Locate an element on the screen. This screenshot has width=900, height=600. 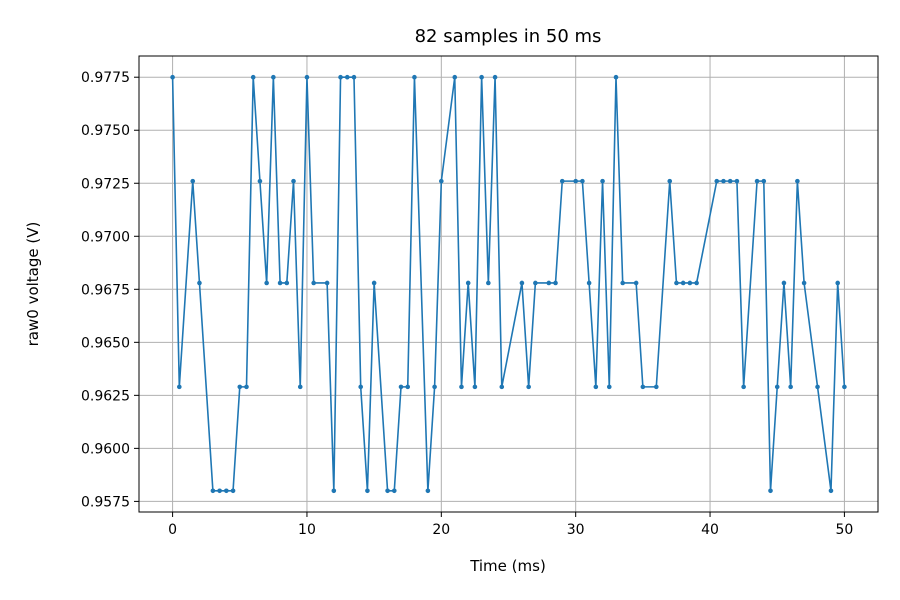
x-tick-label: 20 is located at coordinates (441, 530).